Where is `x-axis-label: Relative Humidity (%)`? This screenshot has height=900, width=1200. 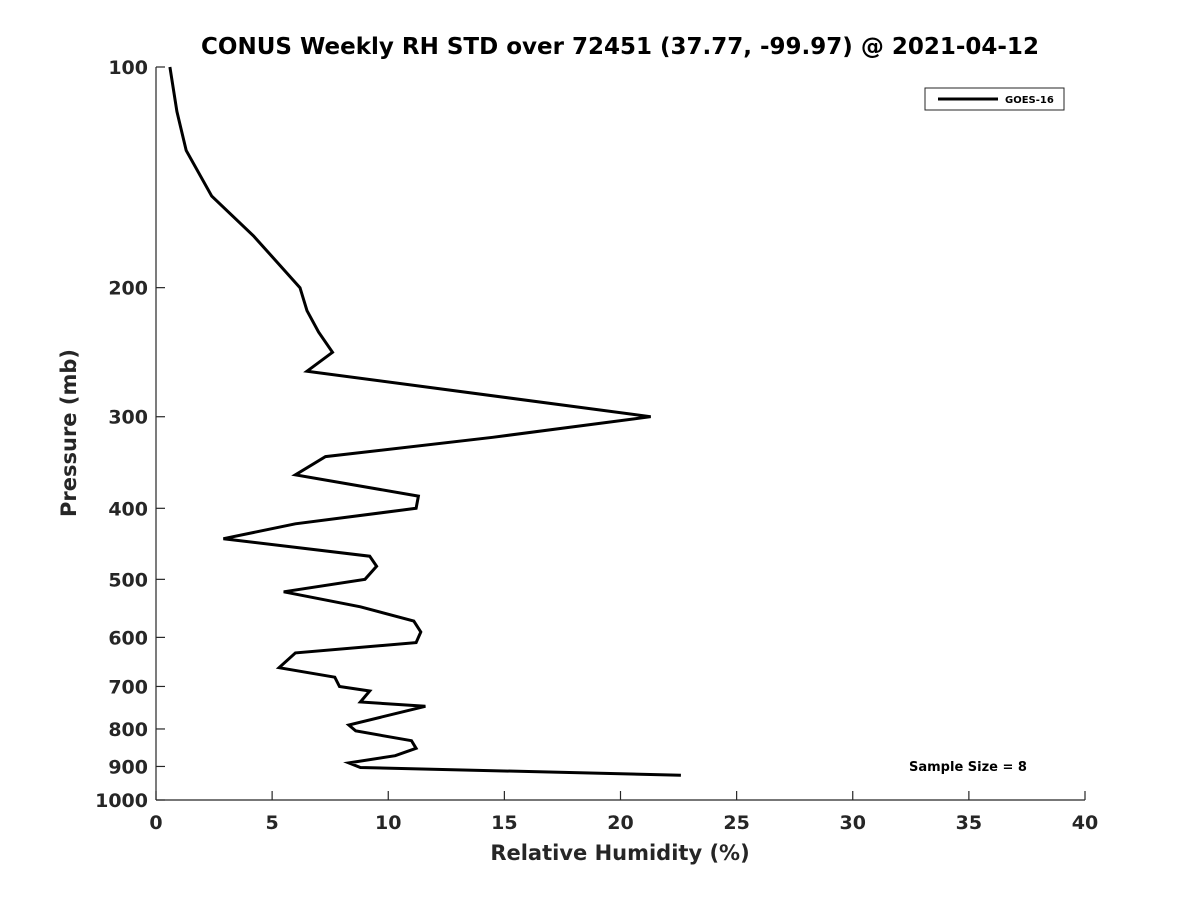 x-axis-label: Relative Humidity (%) is located at coordinates (619, 853).